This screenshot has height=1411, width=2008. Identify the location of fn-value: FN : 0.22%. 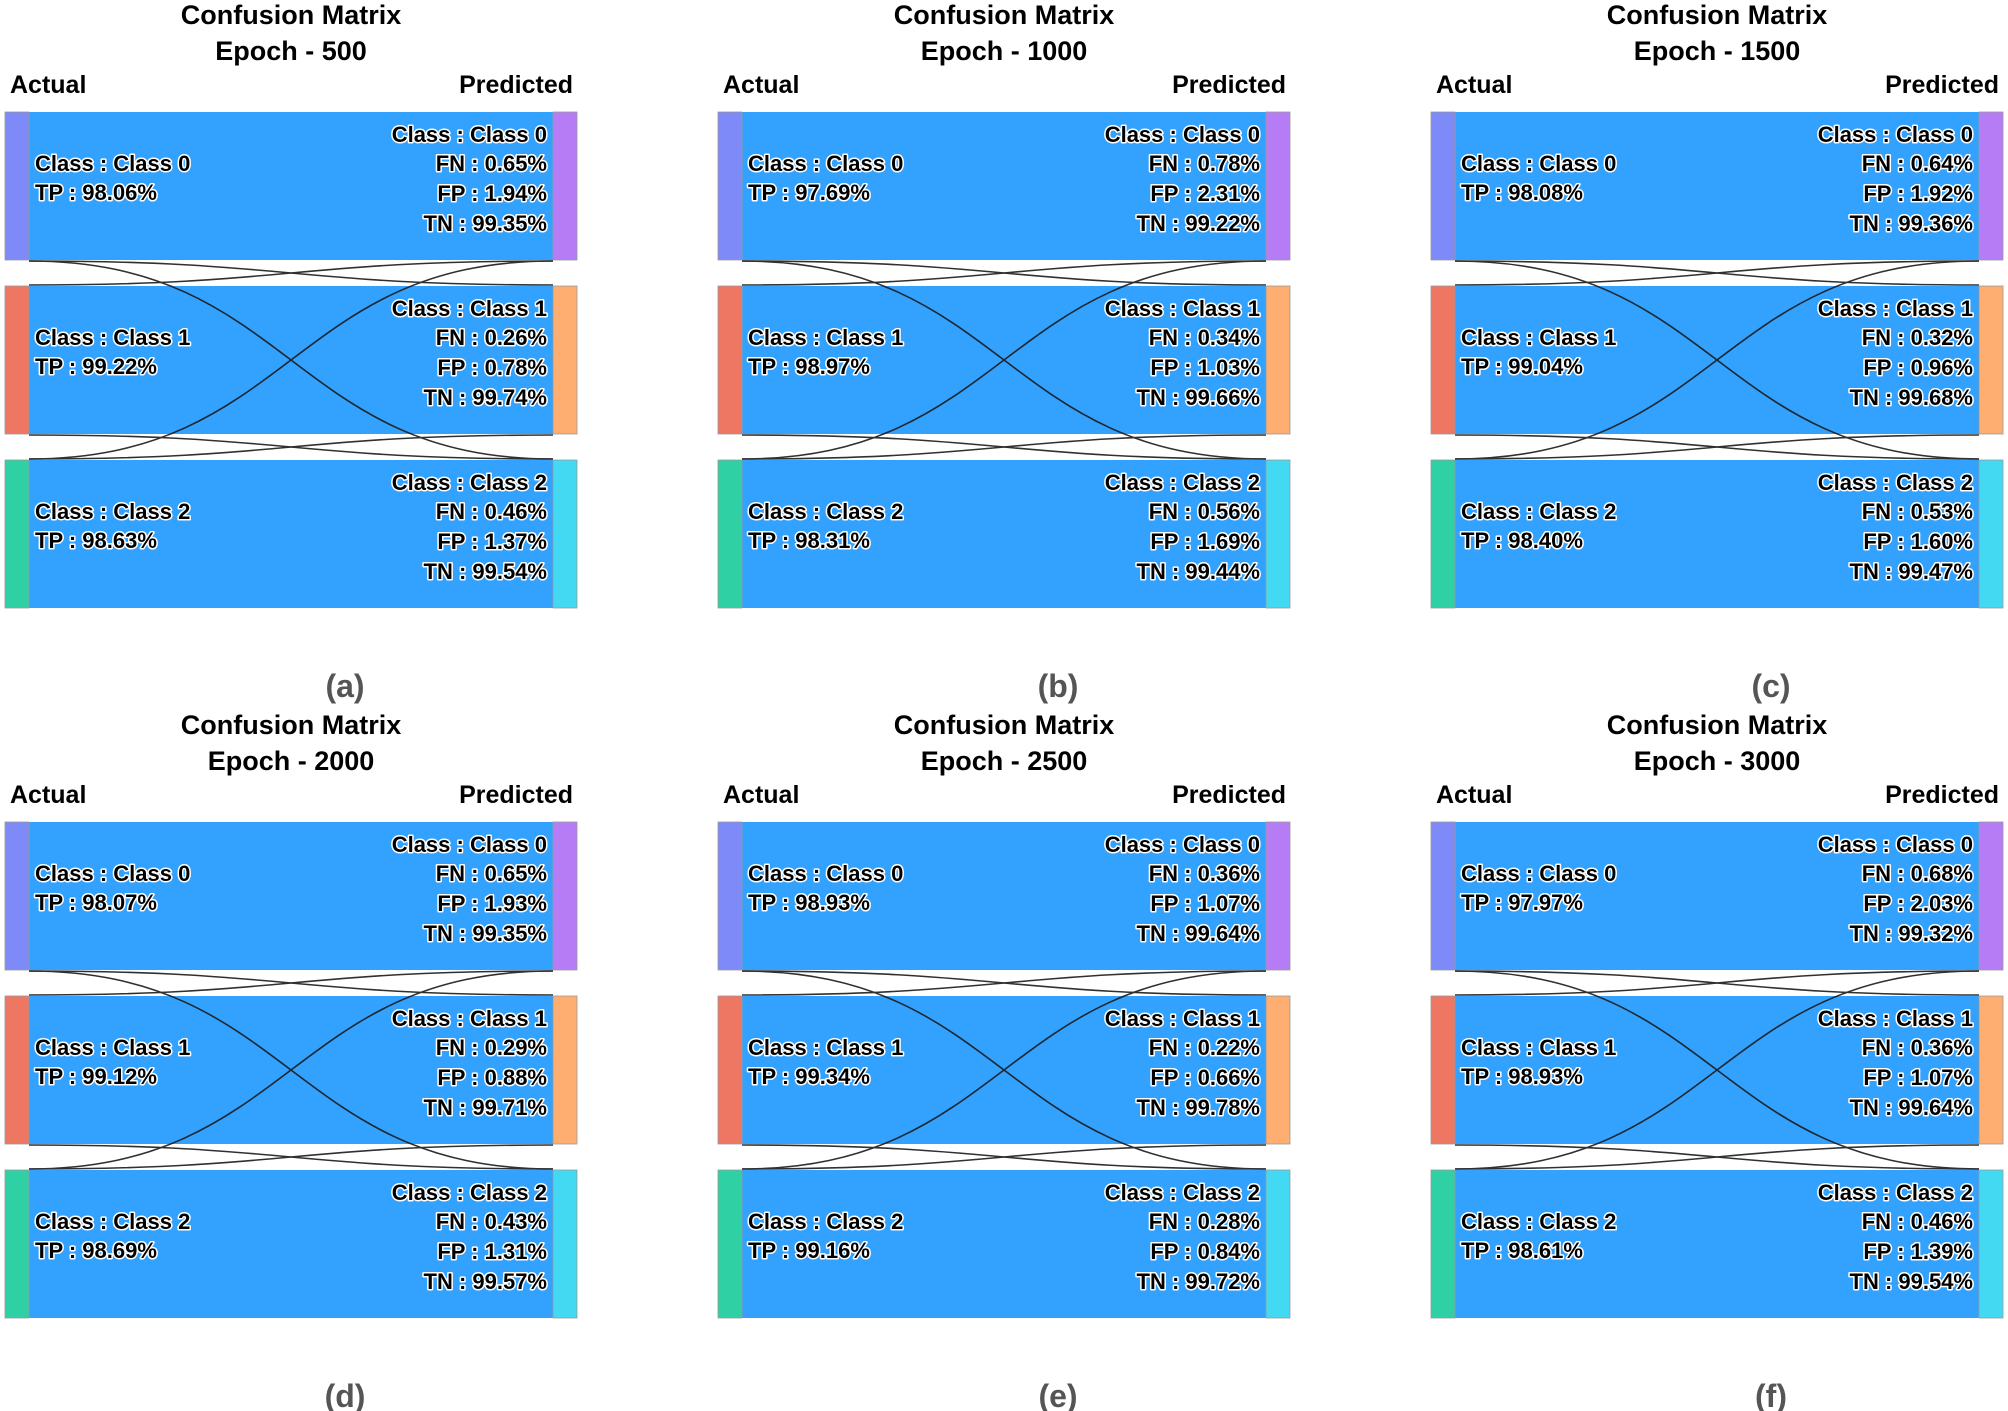
(1204, 1047).